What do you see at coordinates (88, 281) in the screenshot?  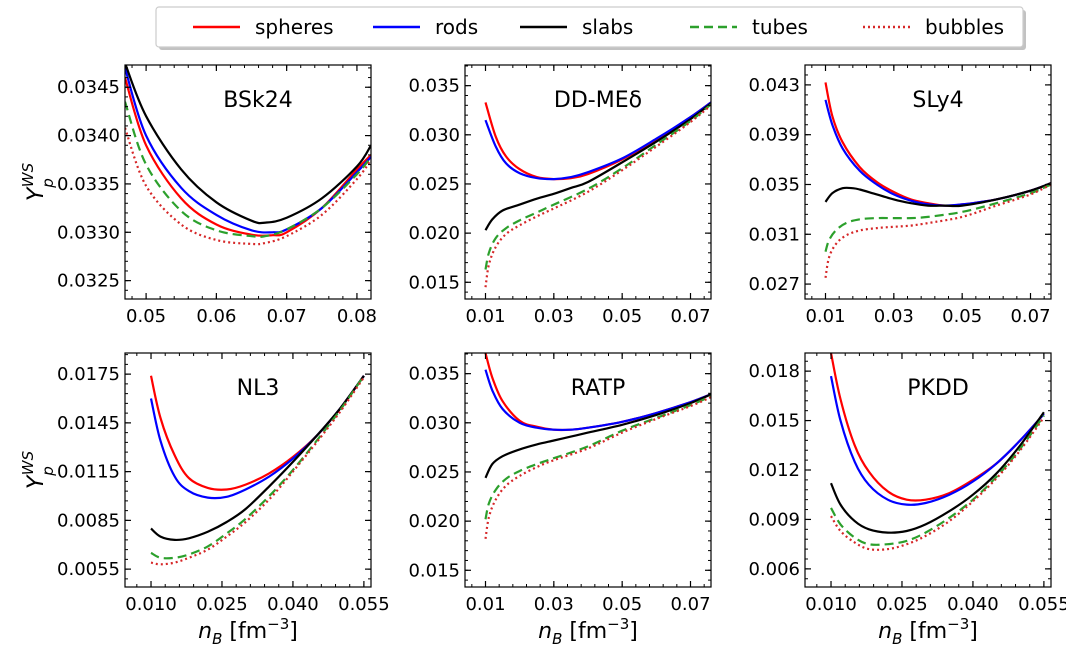 I see `y-tick-label: 0.0325` at bounding box center [88, 281].